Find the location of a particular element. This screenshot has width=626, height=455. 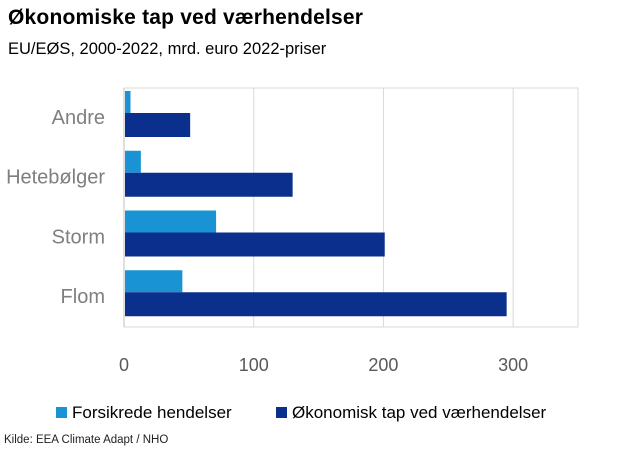

legend-label: Forsikrede hendelser is located at coordinates (152, 412).